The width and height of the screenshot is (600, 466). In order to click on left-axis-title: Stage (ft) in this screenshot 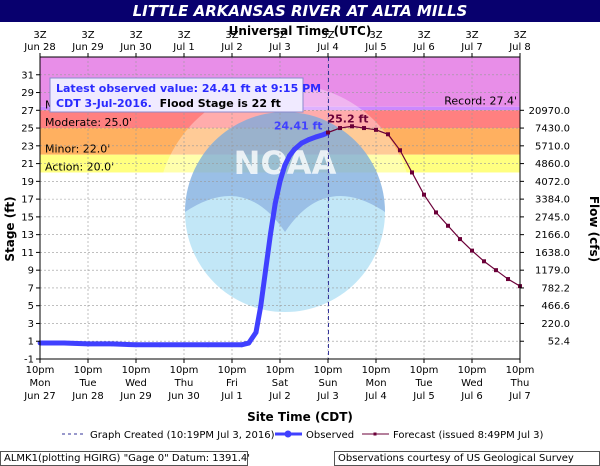, I will do `click(10, 228)`.